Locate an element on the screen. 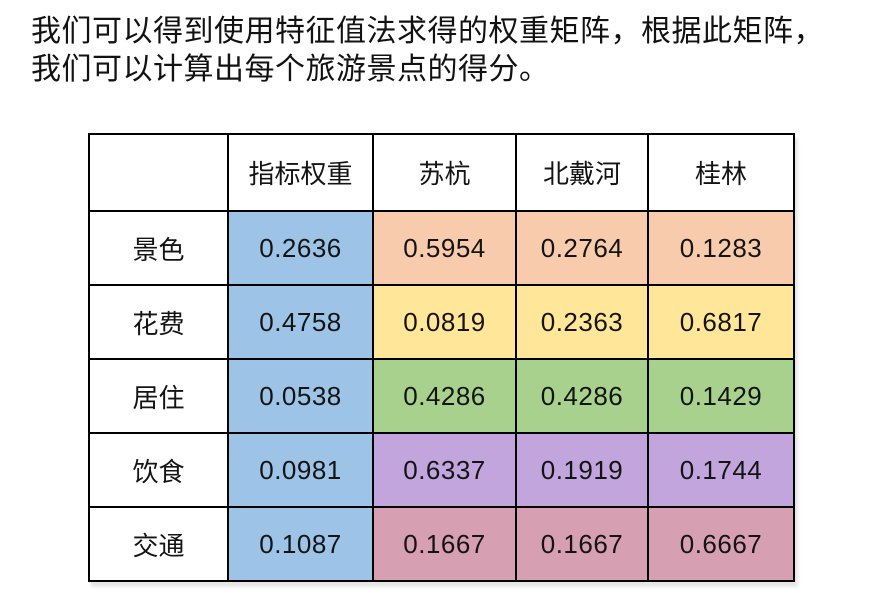  table-header-row: 指标权重 苏杭 北戴河 桂林 is located at coordinates (441, 172).